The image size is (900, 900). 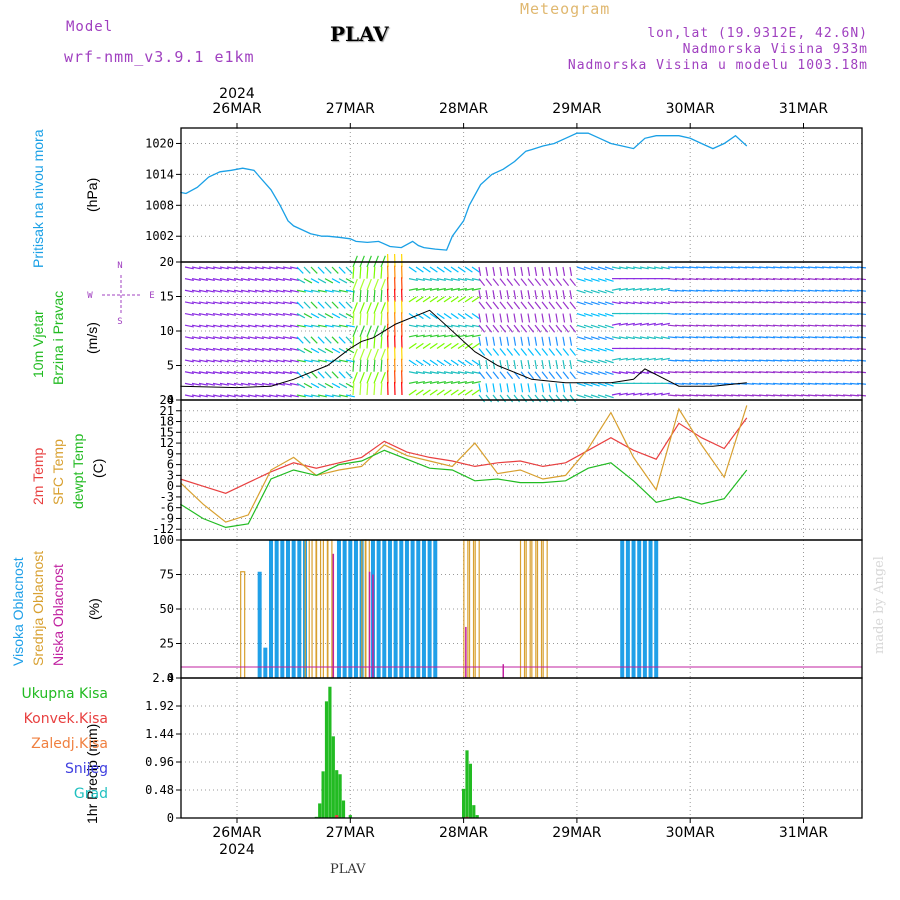 What do you see at coordinates (167, 443) in the screenshot?
I see `y-tick-label: 12` at bounding box center [167, 443].